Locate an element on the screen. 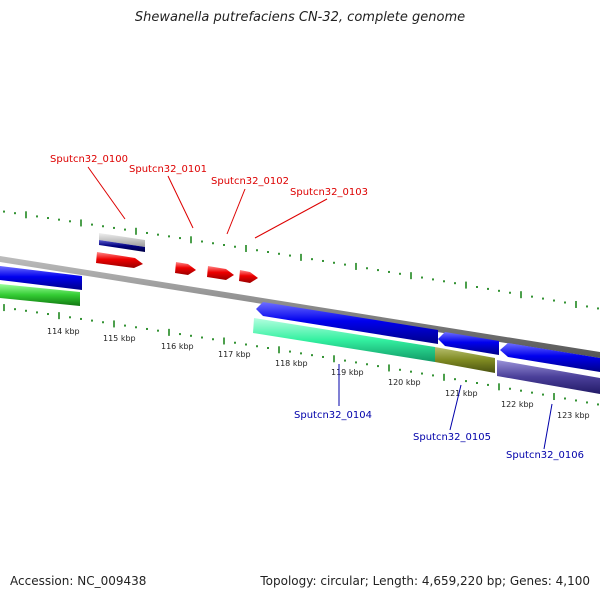 The width and height of the screenshot is (600, 600). gene-label-sputcn32-0103: Sputcn32_0103 is located at coordinates (329, 192).